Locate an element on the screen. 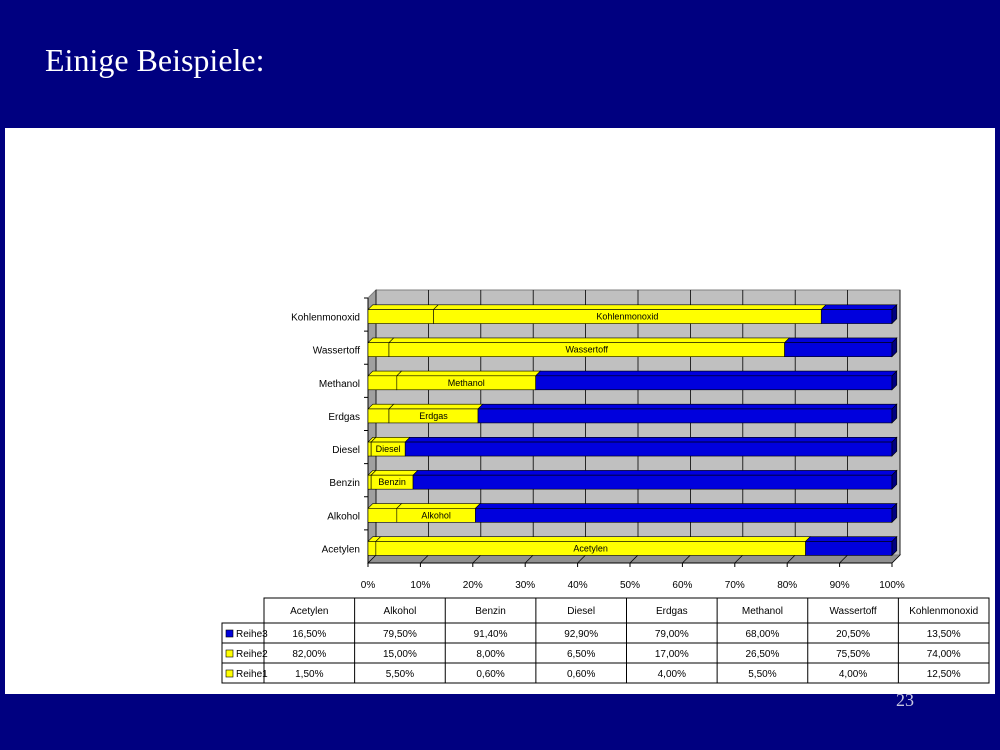  x-tick-label: 100% is located at coordinates (892, 585).